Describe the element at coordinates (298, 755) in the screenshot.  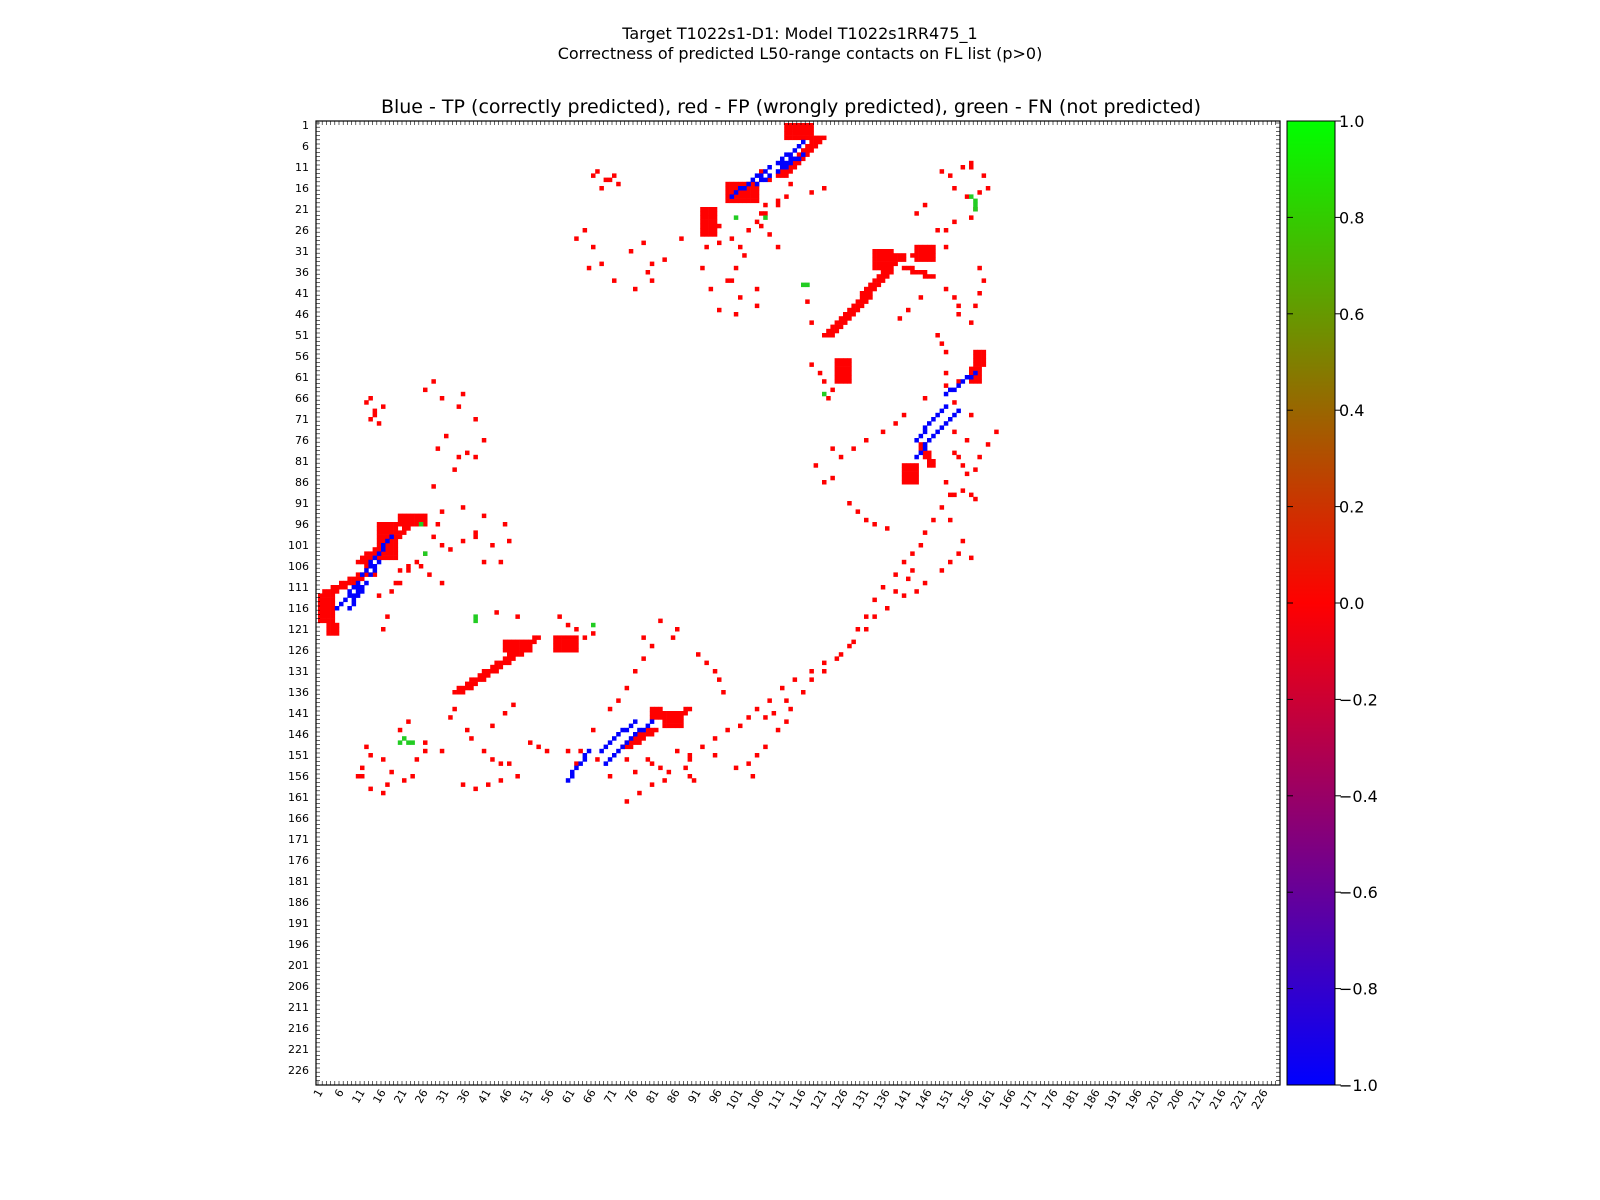
I see `y-tick-label: 151` at that location.